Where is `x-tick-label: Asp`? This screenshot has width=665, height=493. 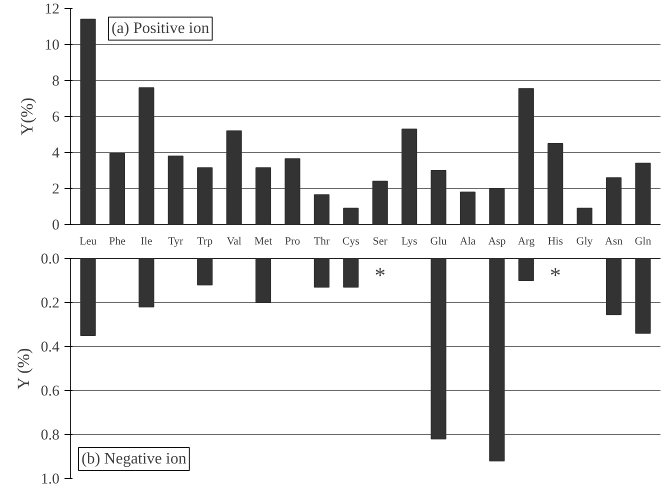 x-tick-label: Asp is located at coordinates (497, 242).